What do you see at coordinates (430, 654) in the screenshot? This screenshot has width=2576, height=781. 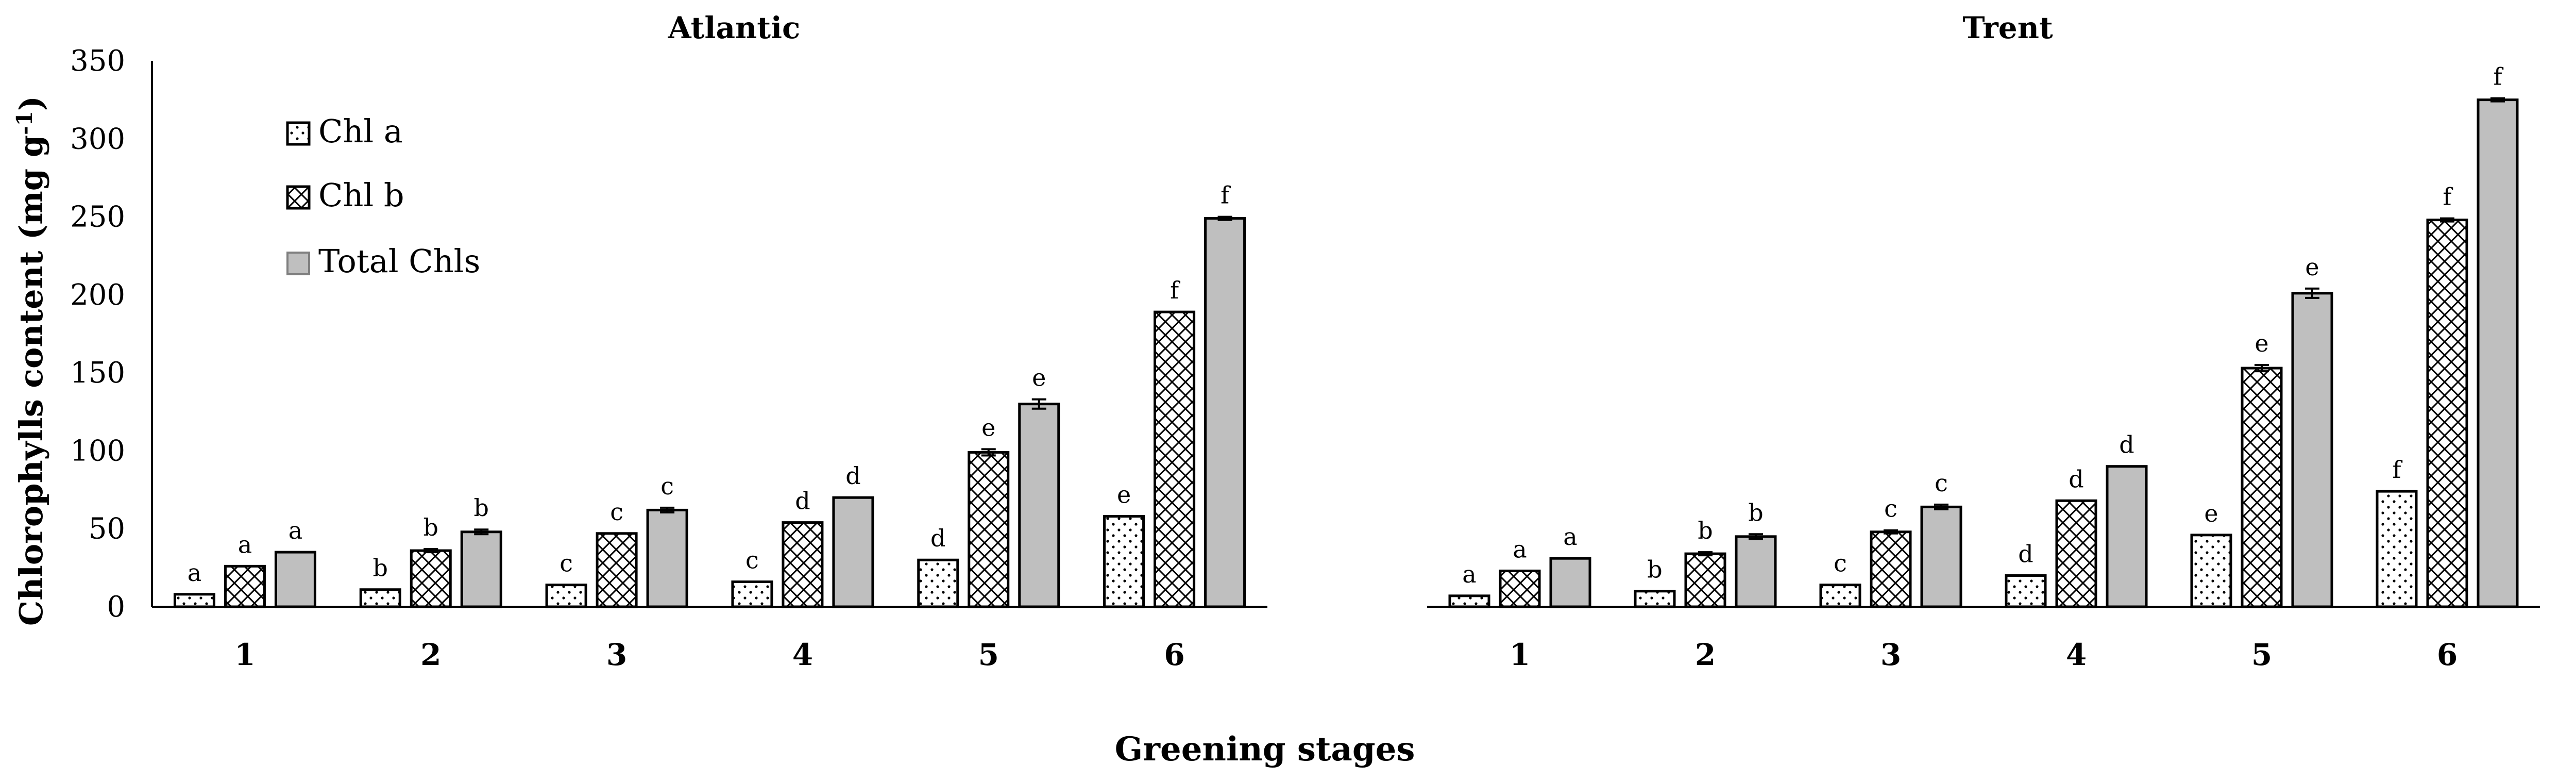 I see `x-tick-label: 2` at bounding box center [430, 654].